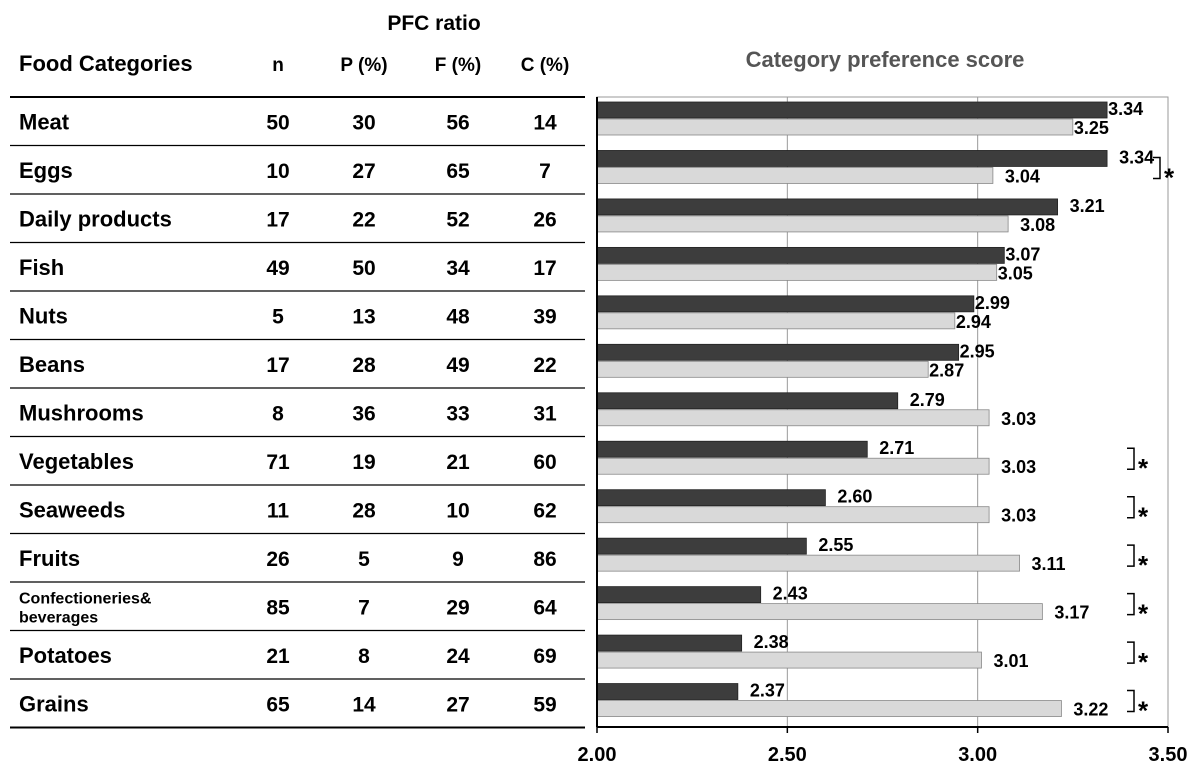  Describe the element at coordinates (854, 497) in the screenshot. I see `bar-label-series-1: 2.60` at that location.